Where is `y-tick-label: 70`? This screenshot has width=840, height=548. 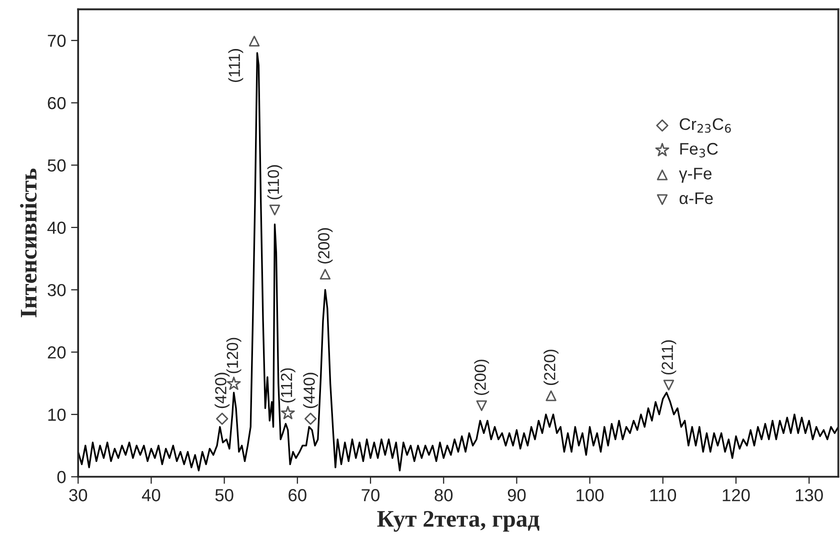
y-tick-label: 70 is located at coordinates (57, 40).